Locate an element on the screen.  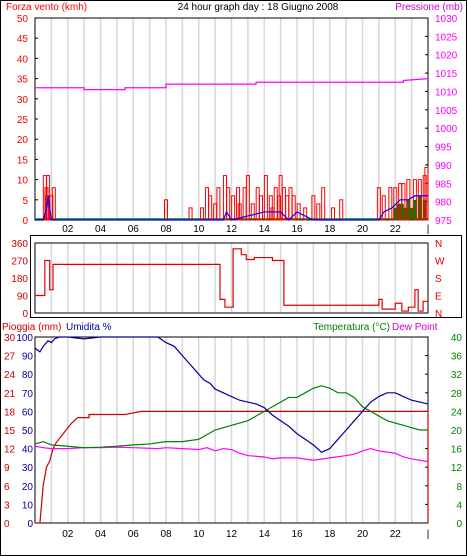
rain-axis-label: Pioggia (mm) is located at coordinates (31, 327).